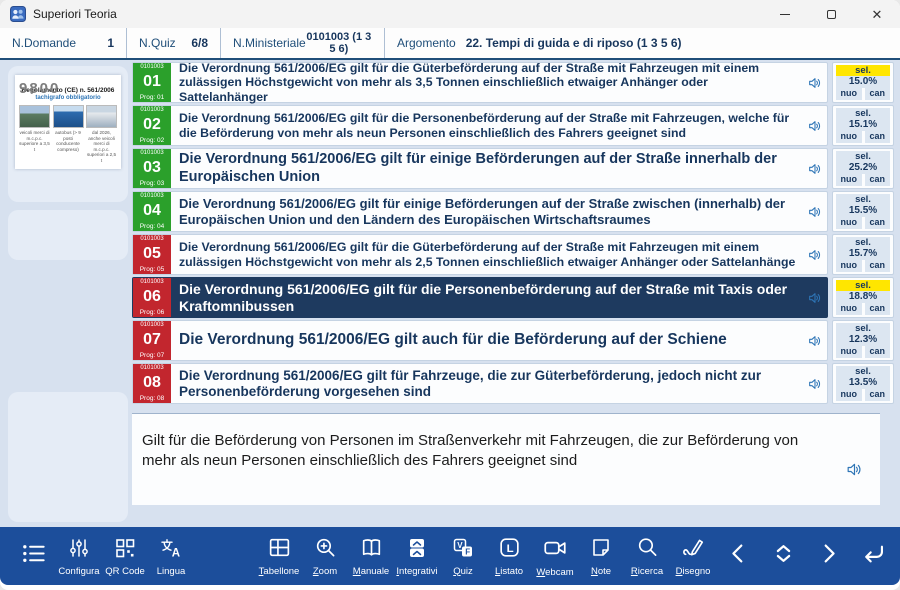 The image size is (900, 590). I want to click on selection-percentage: 15.0%, so click(863, 82).